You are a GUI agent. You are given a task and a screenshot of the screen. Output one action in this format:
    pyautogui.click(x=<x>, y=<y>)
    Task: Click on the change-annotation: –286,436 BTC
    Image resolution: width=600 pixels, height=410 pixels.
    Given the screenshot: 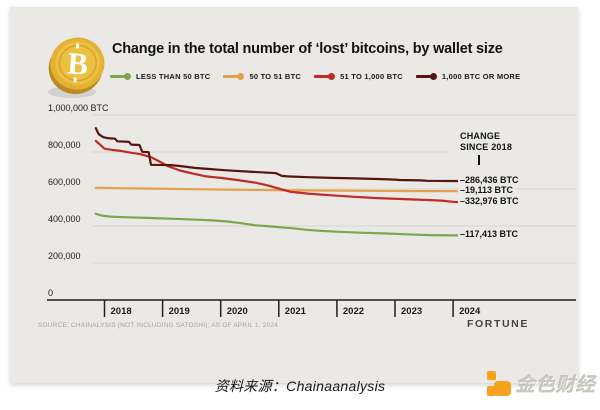 What is the action you would take?
    pyautogui.click(x=490, y=180)
    